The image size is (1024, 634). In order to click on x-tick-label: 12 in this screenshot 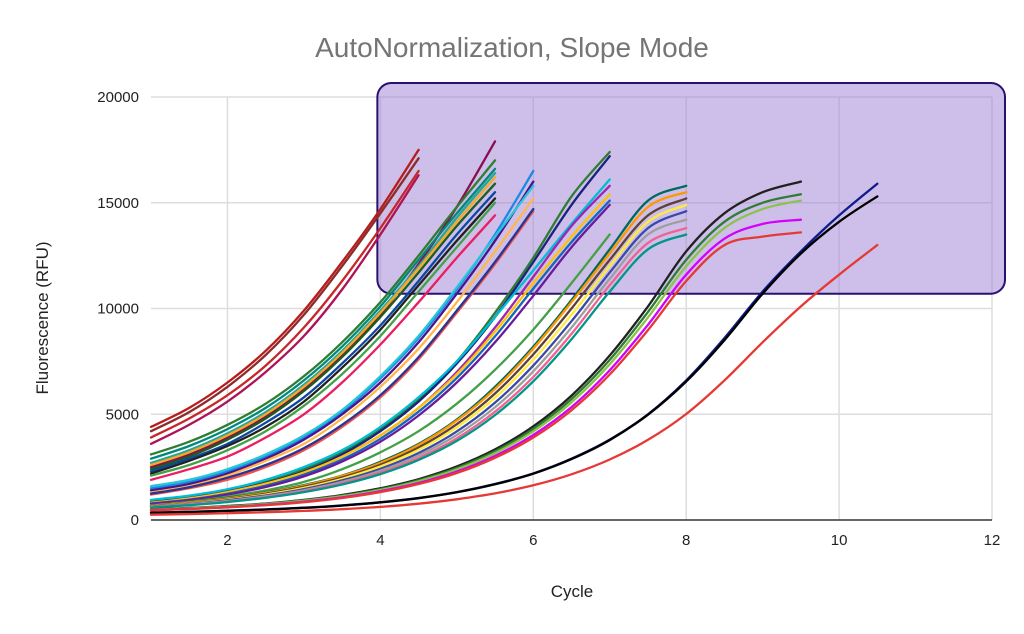, I will do `click(992, 540)`.